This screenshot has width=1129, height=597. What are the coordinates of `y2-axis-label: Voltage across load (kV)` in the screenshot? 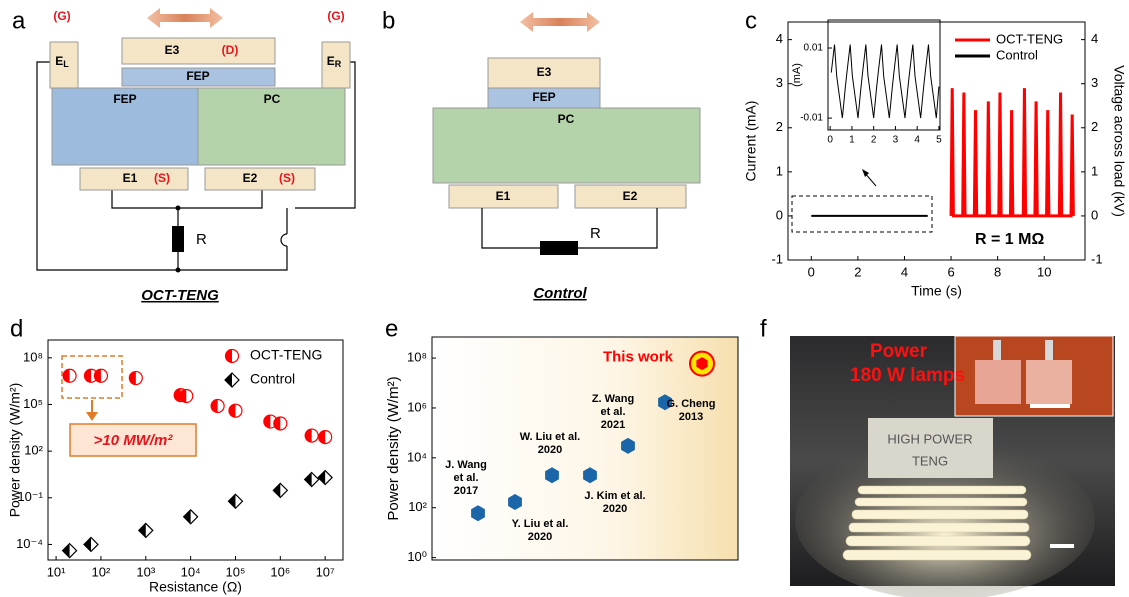 It's located at (1119, 141).